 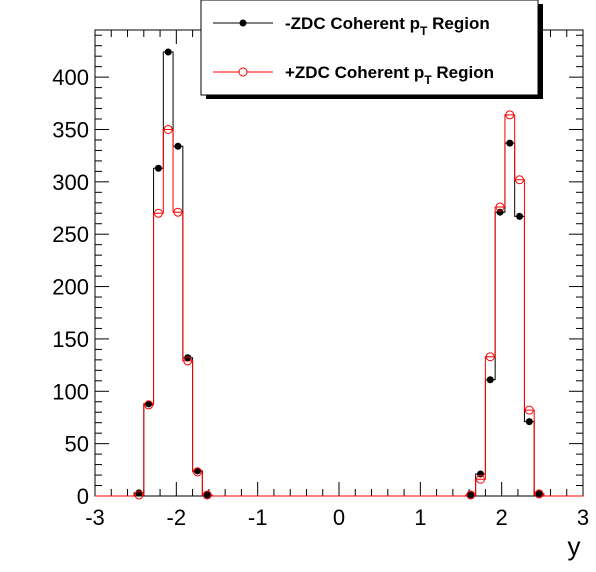 What do you see at coordinates (583, 517) in the screenshot?
I see `x-tick-label: 3` at bounding box center [583, 517].